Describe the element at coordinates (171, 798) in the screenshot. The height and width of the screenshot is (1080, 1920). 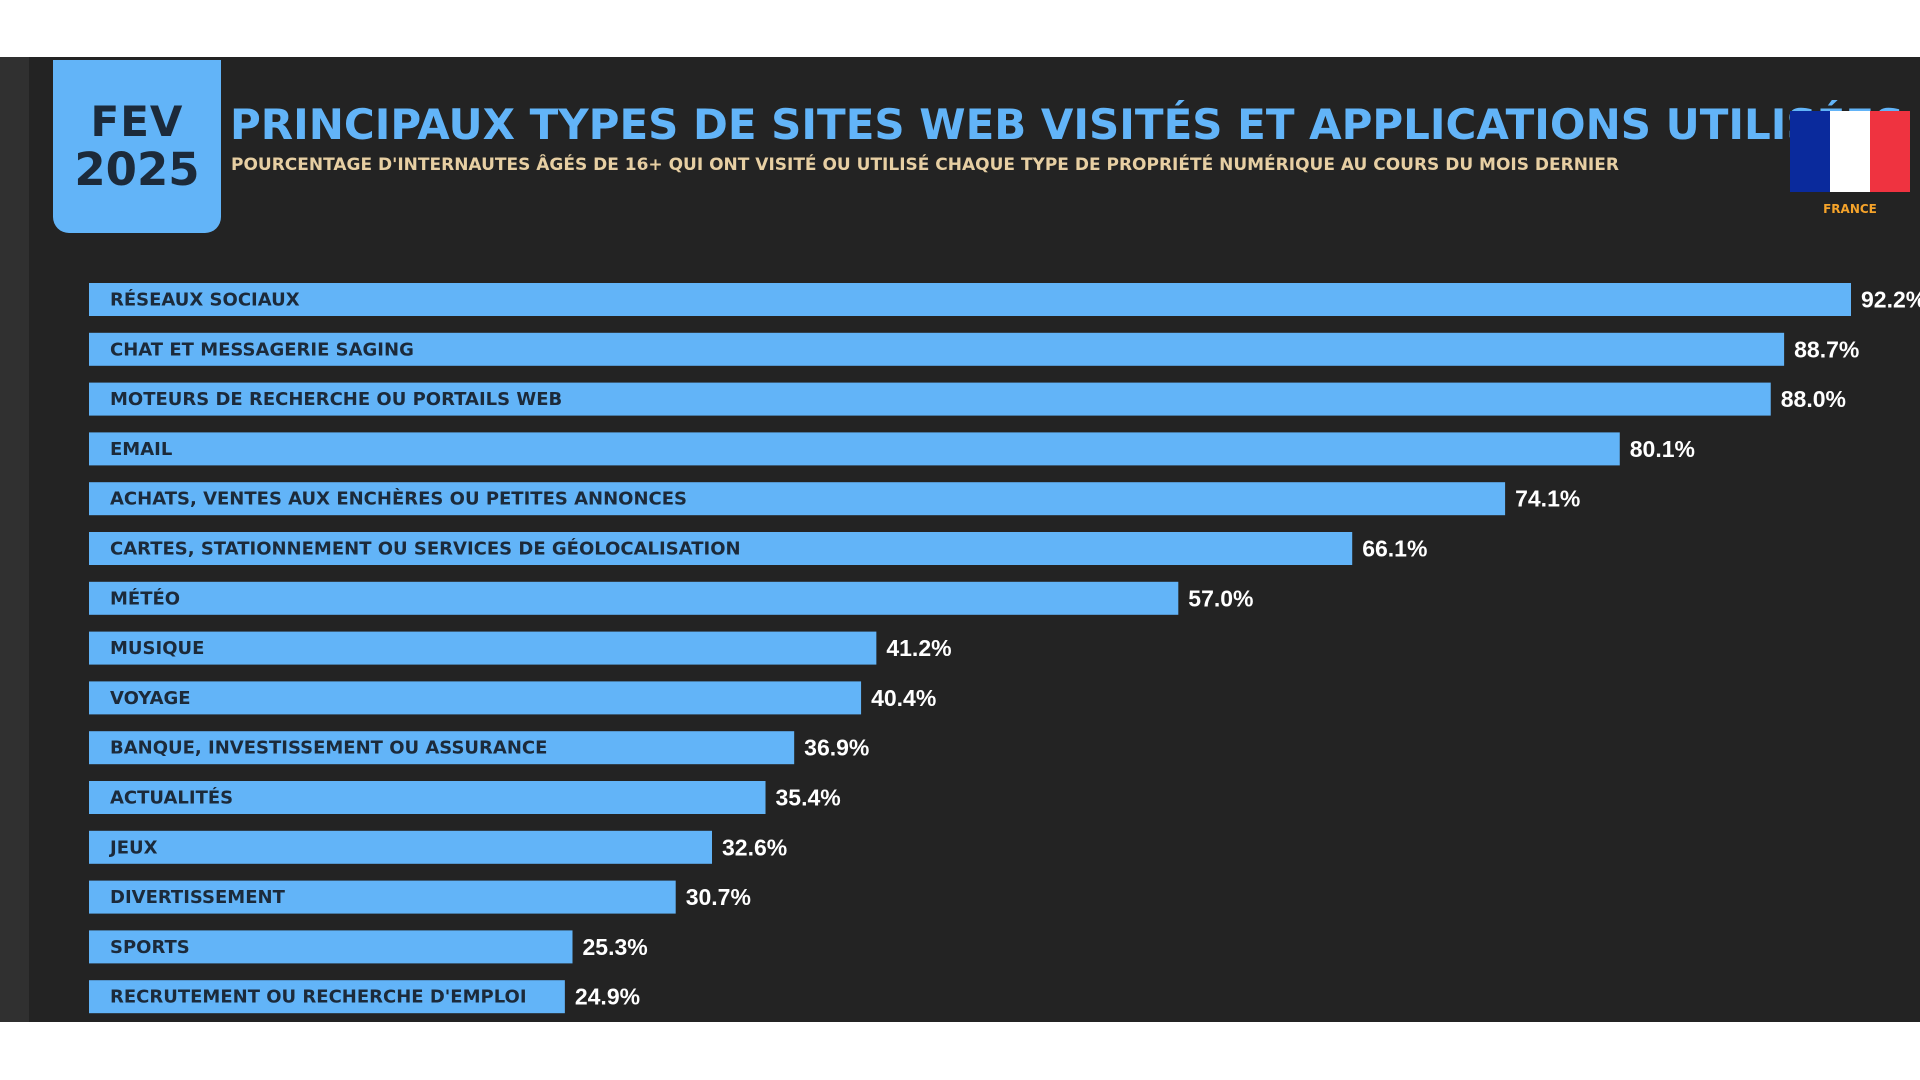
I see `bar-category-label: ACTUALITÉS` at that location.